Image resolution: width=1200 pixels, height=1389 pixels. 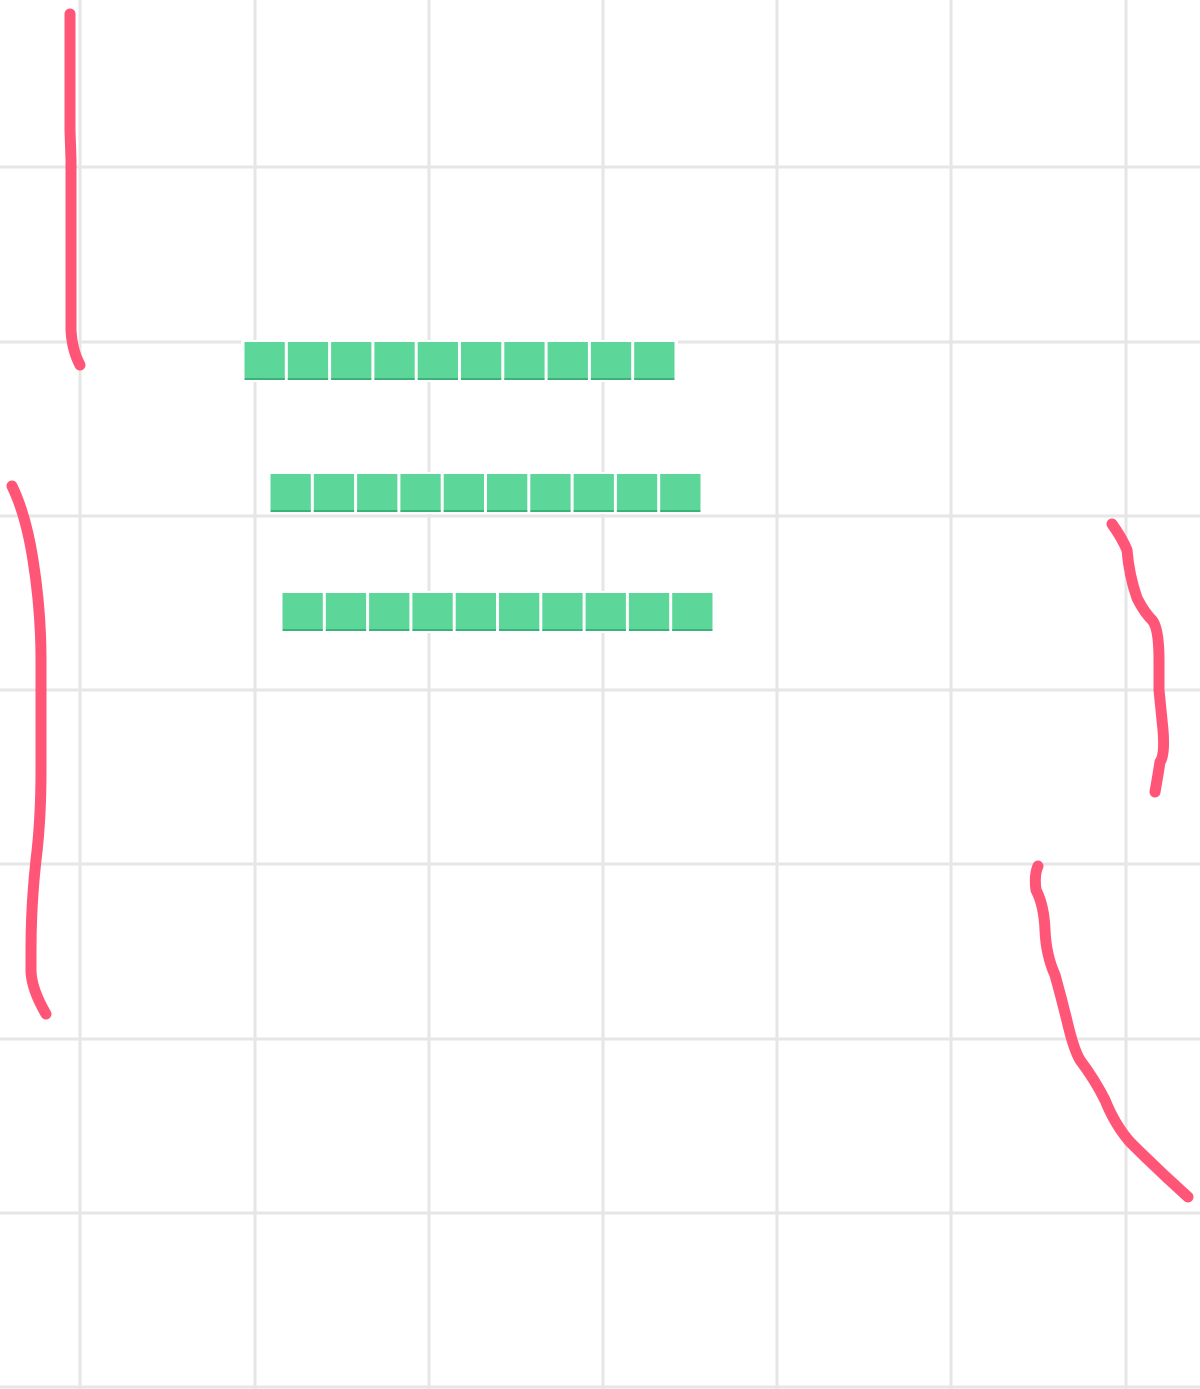 I want to click on left-long-curved-stroke, so click(x=29, y=750).